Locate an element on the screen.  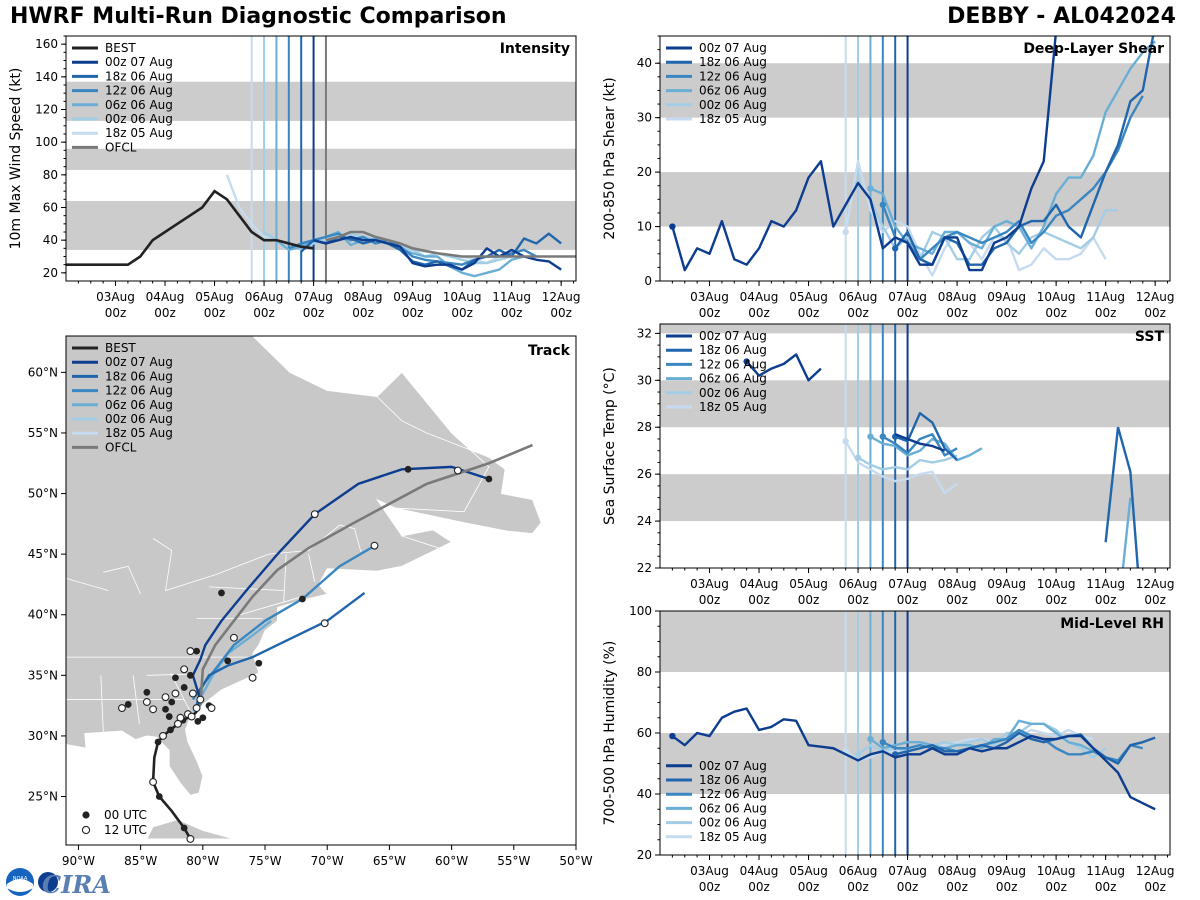
sst-ytick-label-2: 26 is located at coordinates (644, 474).